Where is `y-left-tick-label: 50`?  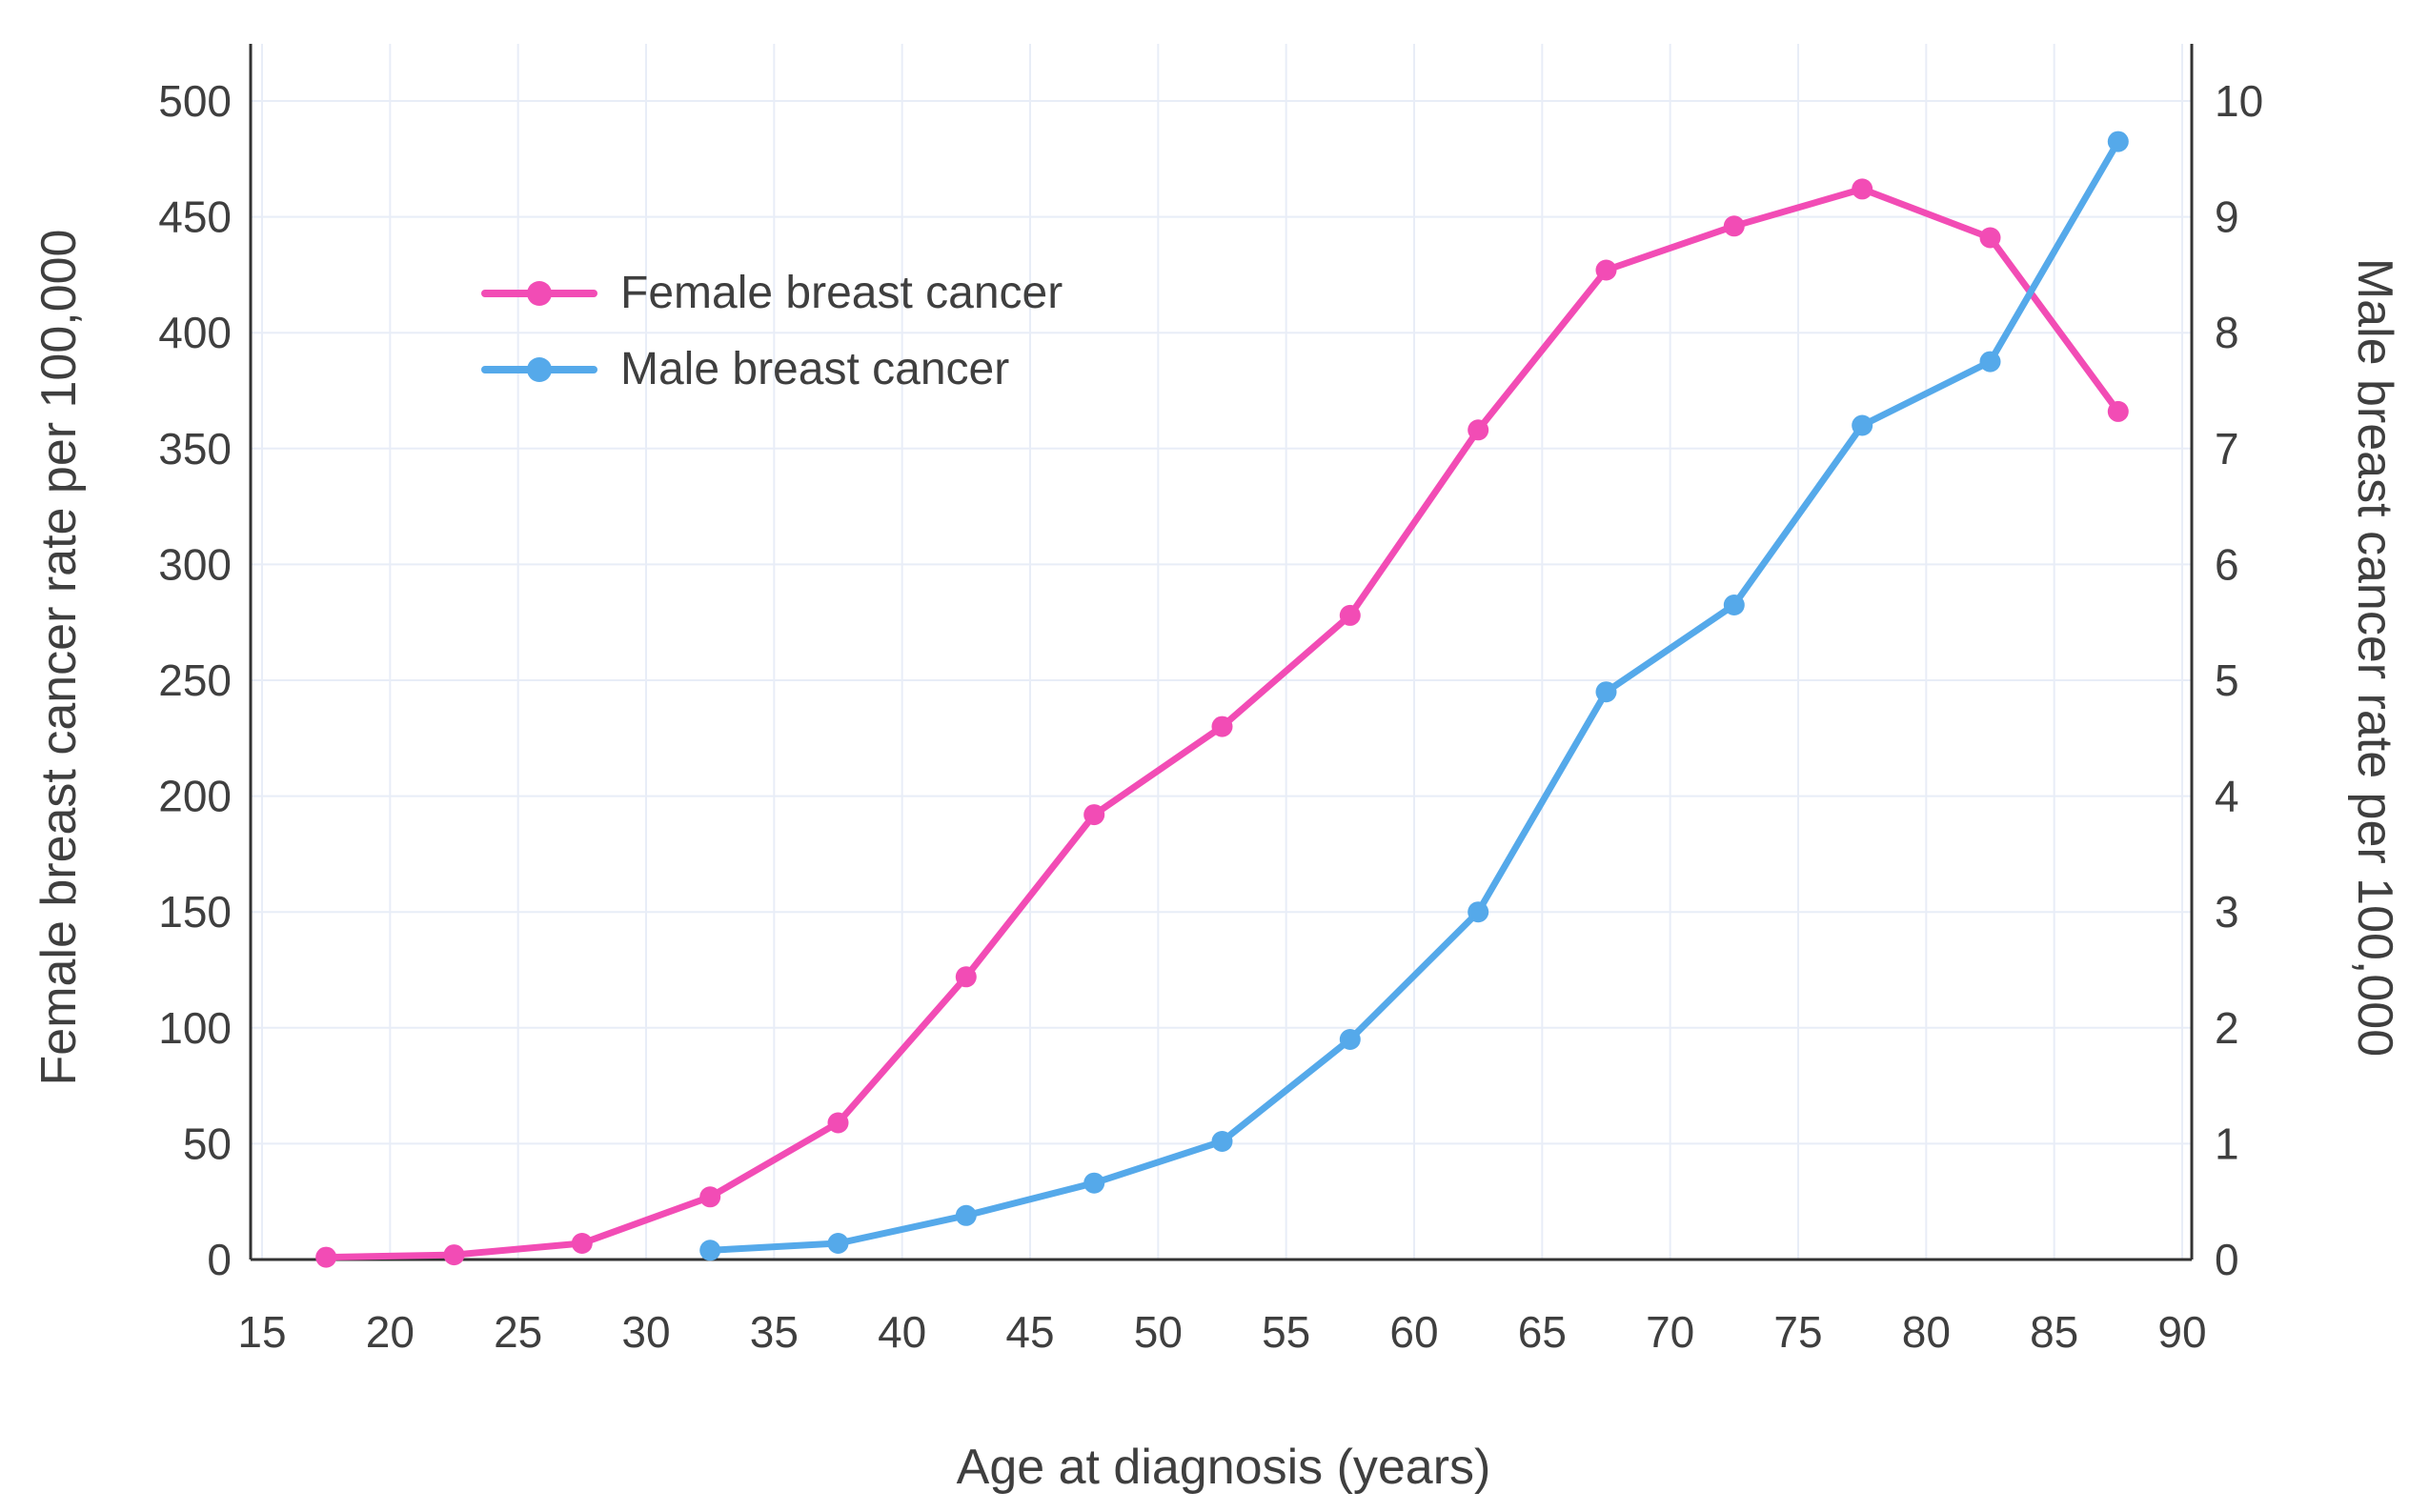 y-left-tick-label: 50 is located at coordinates (207, 1143).